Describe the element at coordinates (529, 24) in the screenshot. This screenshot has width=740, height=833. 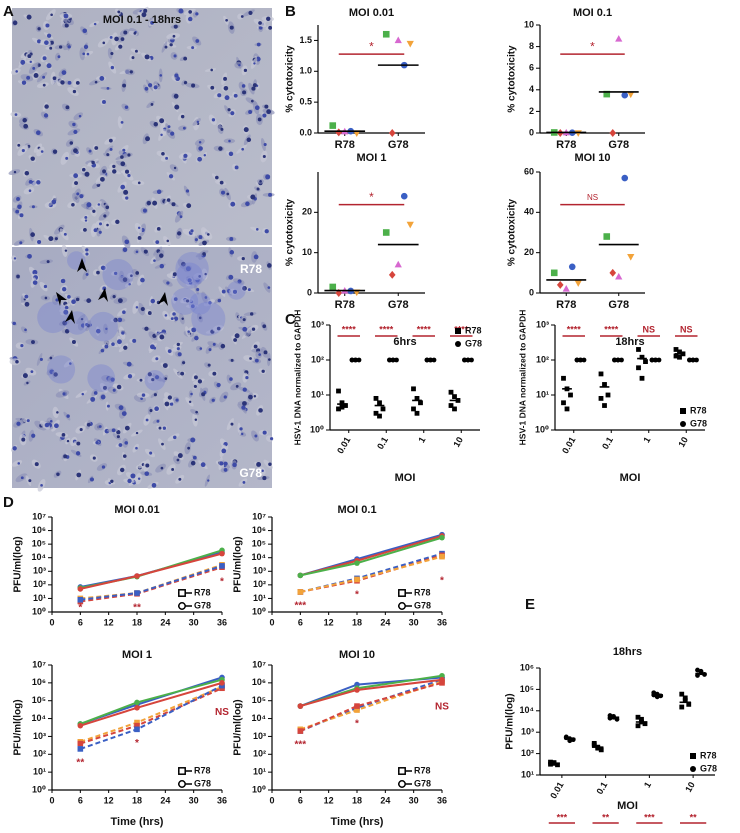
I see `y-tick-label: 10` at that location.